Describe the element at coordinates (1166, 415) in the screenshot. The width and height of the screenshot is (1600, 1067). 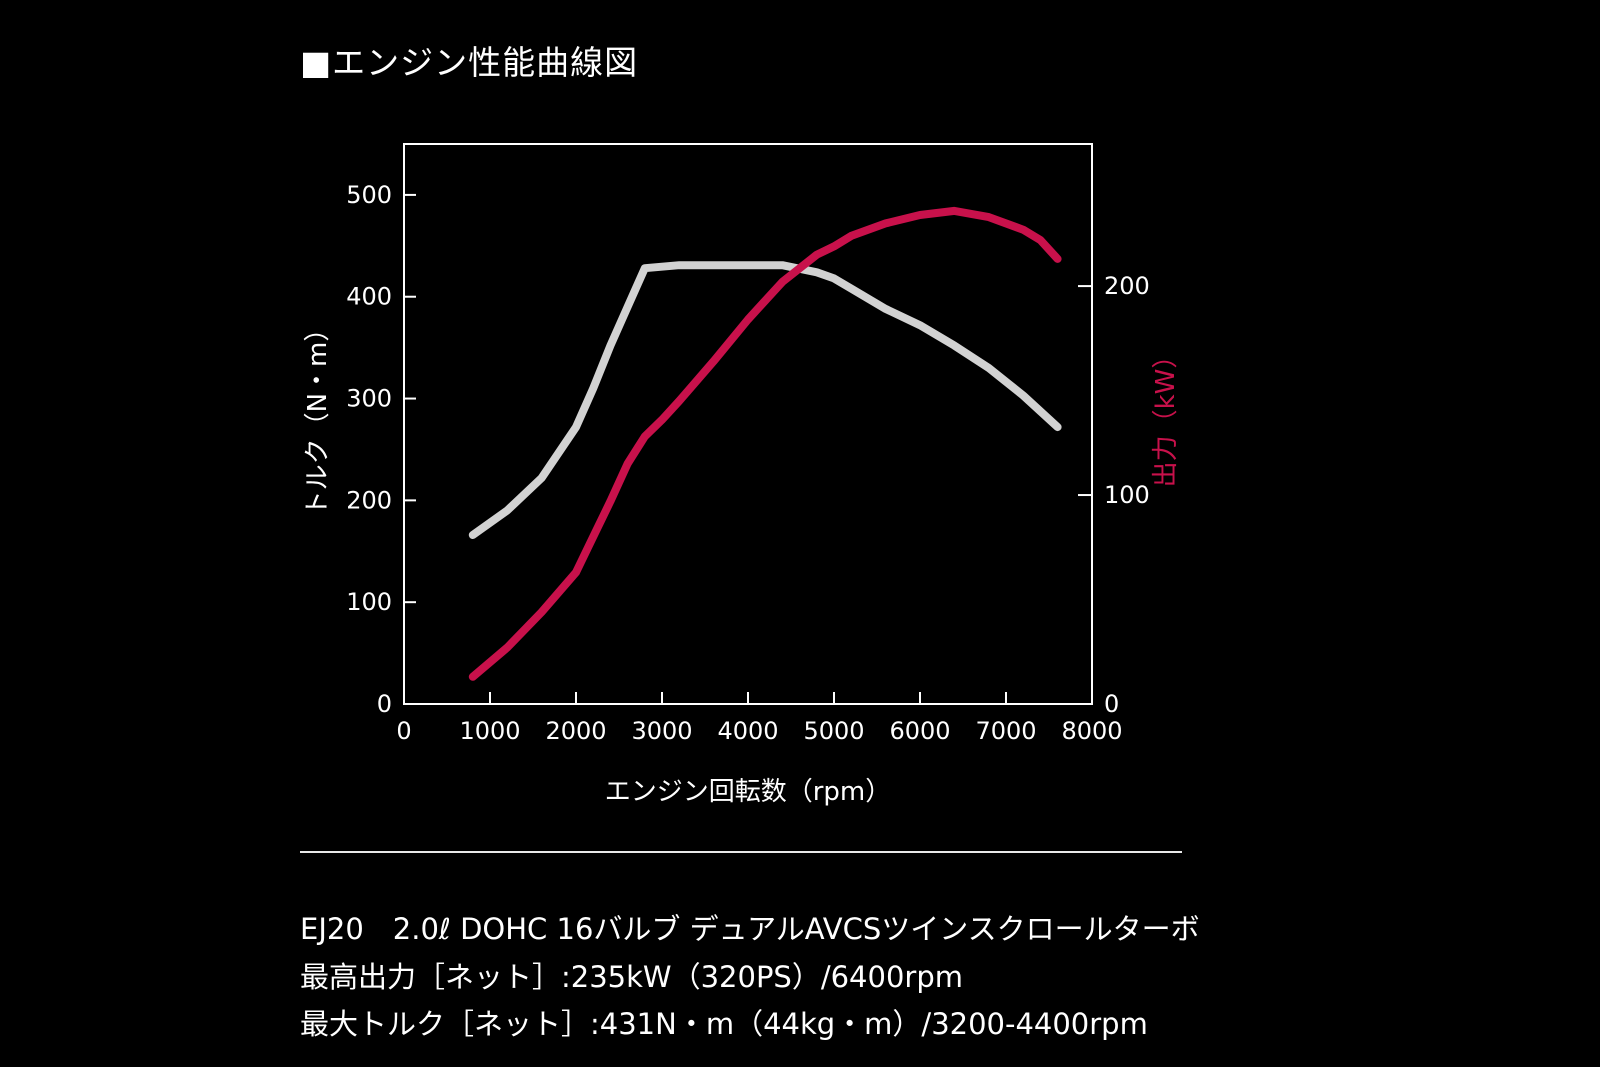
I see `y-right-axis-label: 出力（kW）` at that location.